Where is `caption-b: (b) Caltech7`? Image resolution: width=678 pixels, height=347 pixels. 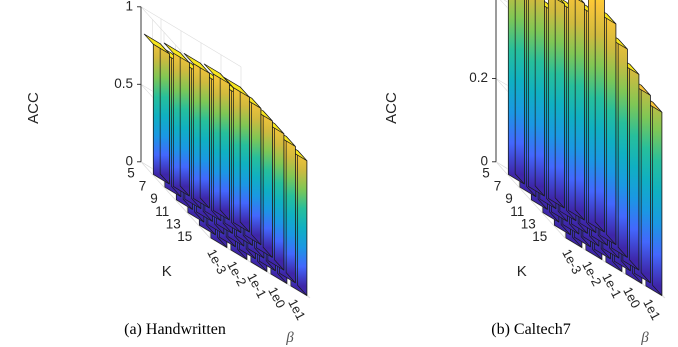 caption-b: (b) Caltech7 is located at coordinates (531, 329).